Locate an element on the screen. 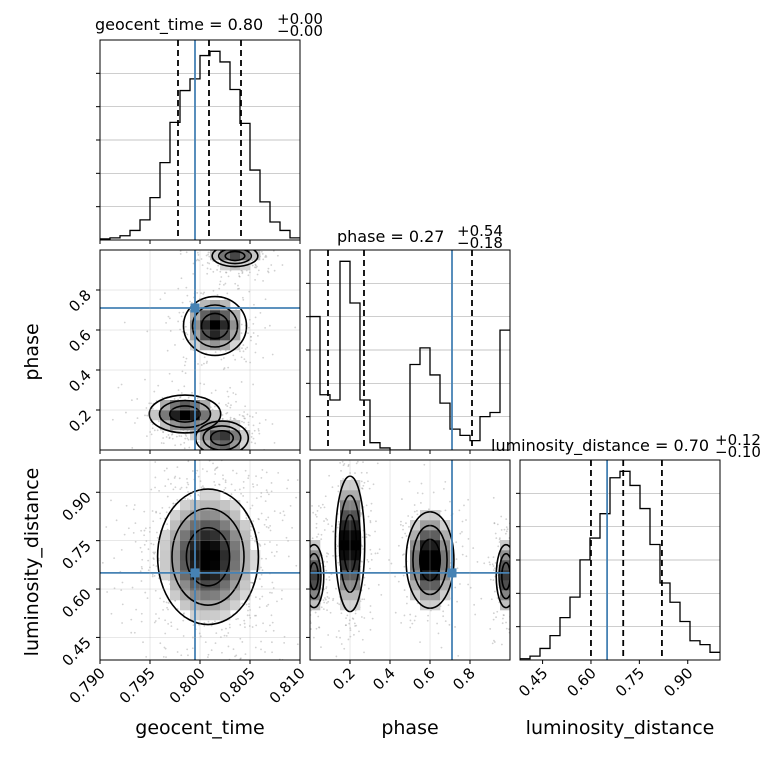  x-tick-label-luminosity_distance: 0.90 is located at coordinates (678, 682).